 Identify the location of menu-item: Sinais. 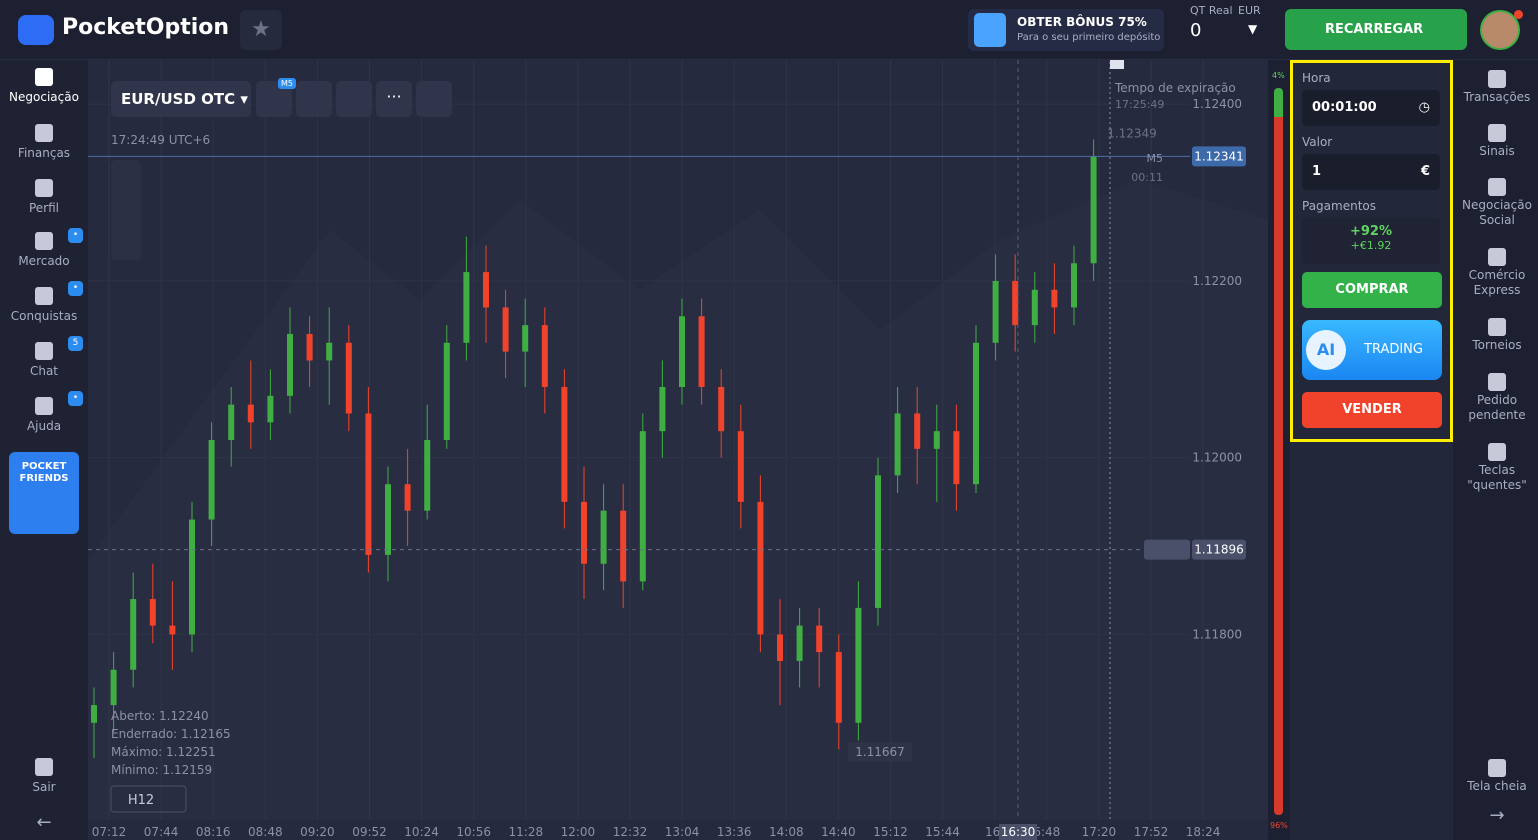
(1497, 141).